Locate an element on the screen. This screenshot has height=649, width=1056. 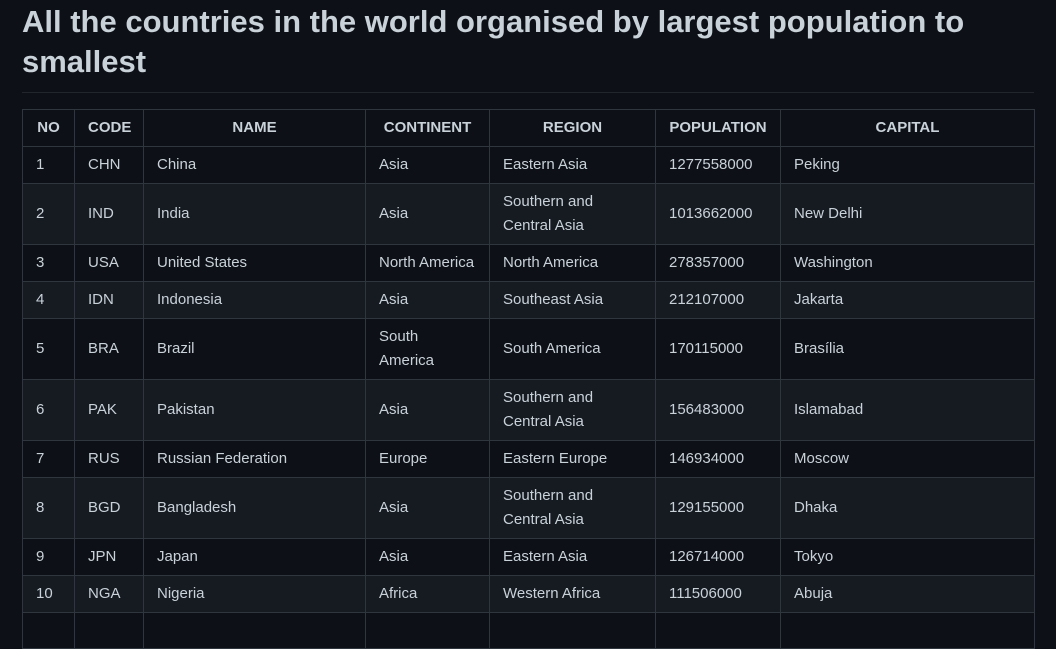
cell-no: 5 is located at coordinates (48, 349).